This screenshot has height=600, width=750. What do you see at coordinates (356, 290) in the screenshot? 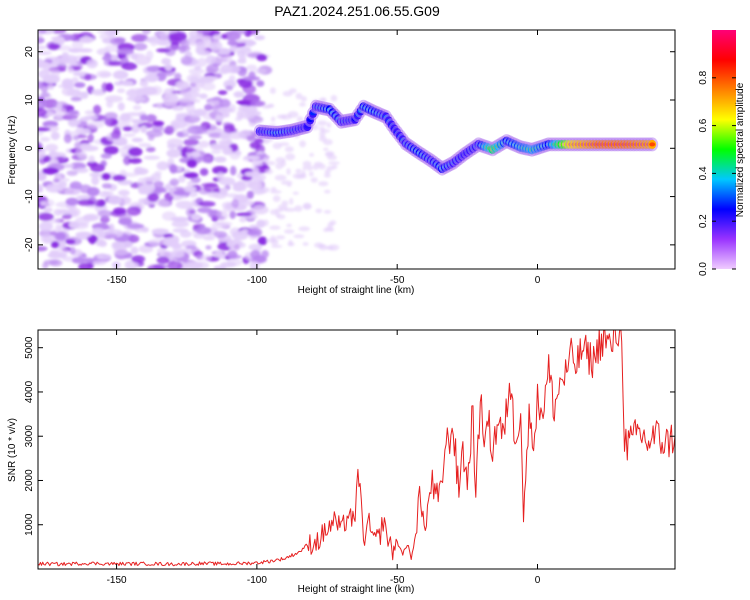
I see `spectrogram-x-axis-label: Height of straight line (km)` at bounding box center [356, 290].